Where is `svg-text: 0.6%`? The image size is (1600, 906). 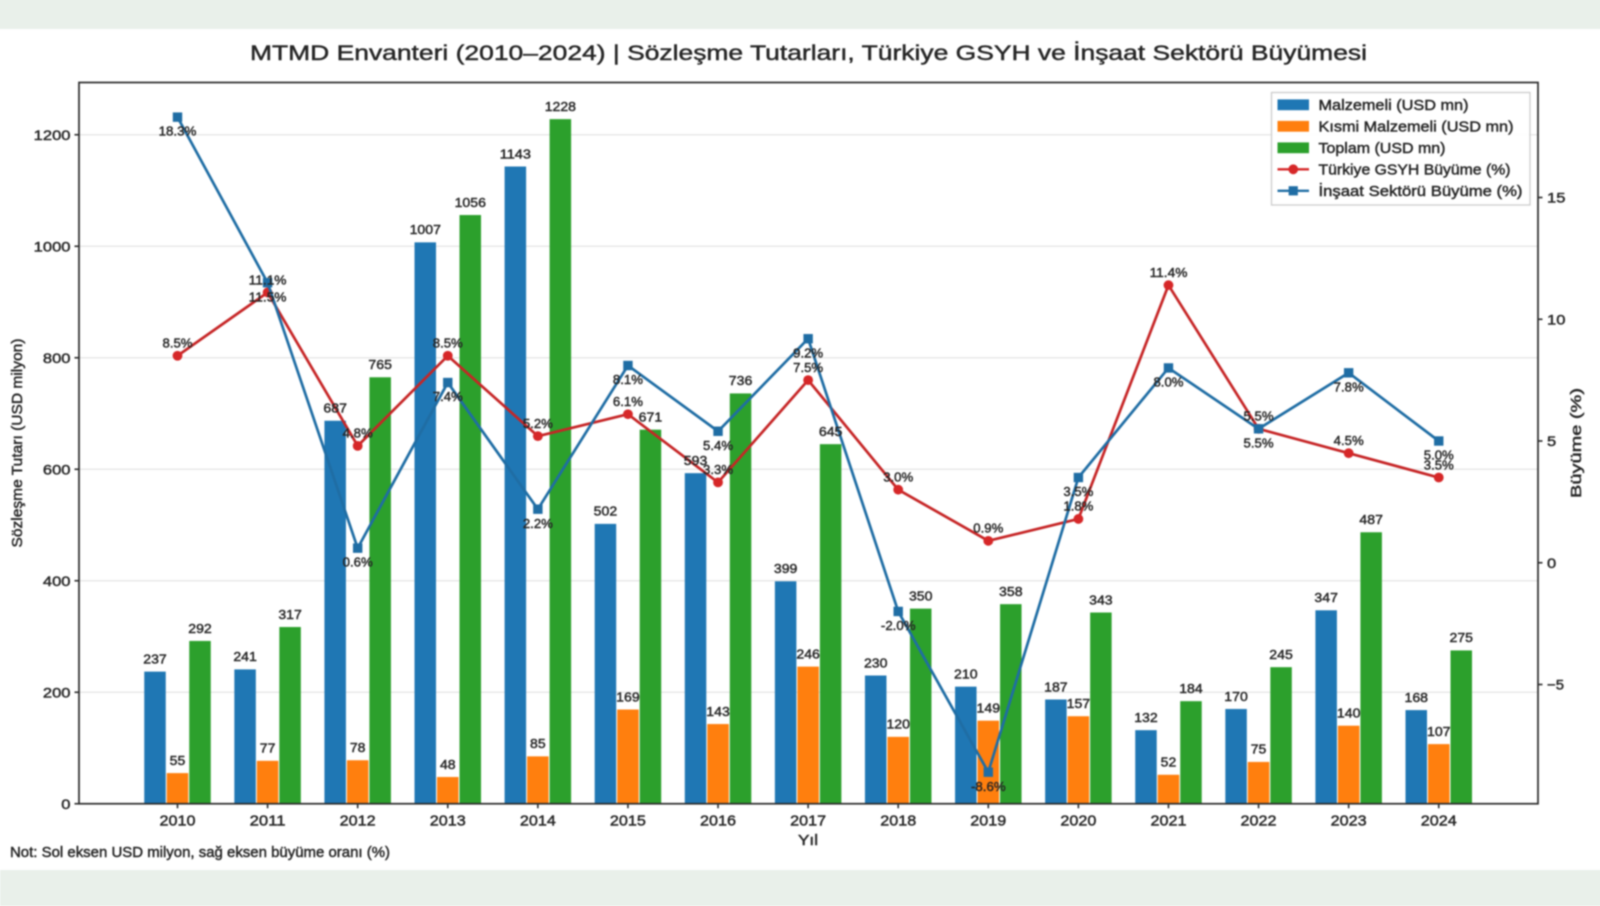 svg-text: 0.6% is located at coordinates (358, 562).